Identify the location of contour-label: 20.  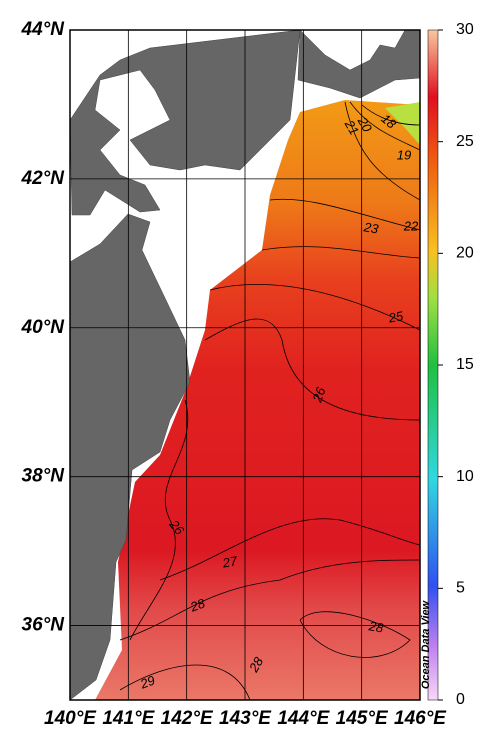
(364, 125).